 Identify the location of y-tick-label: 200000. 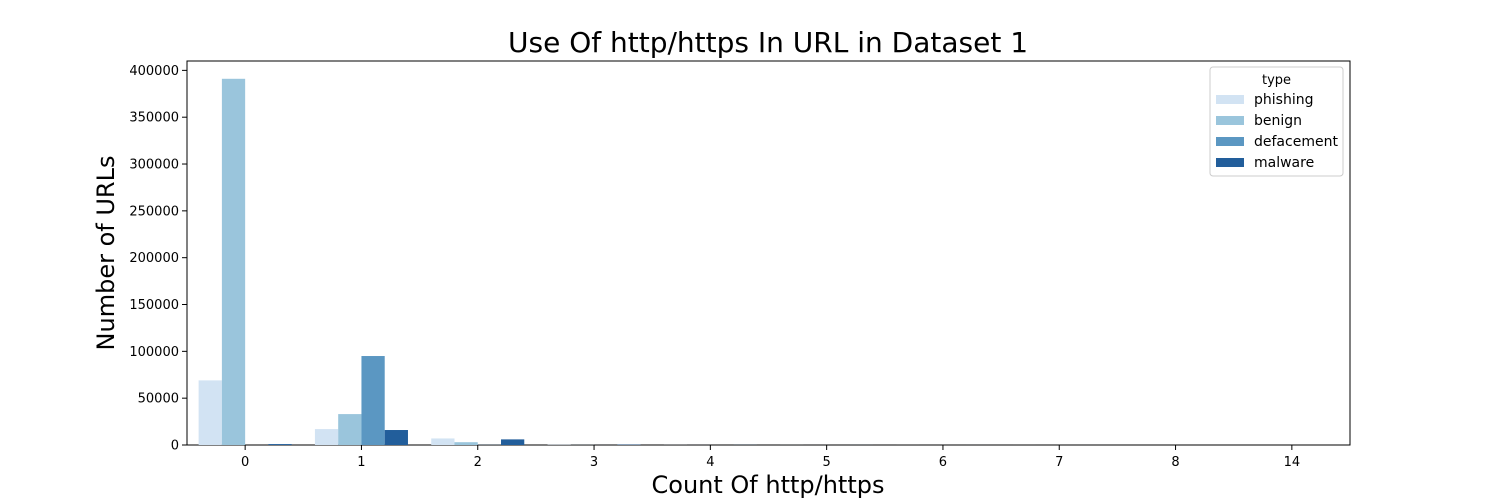
(154, 258).